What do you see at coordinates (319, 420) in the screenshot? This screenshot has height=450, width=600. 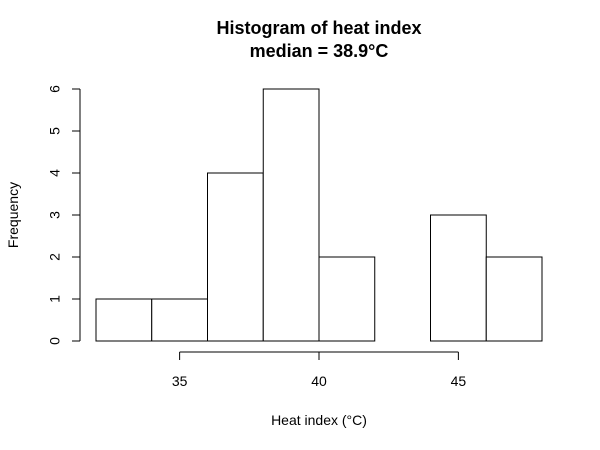 I see `x-axis-label: Heat index (°C)` at bounding box center [319, 420].